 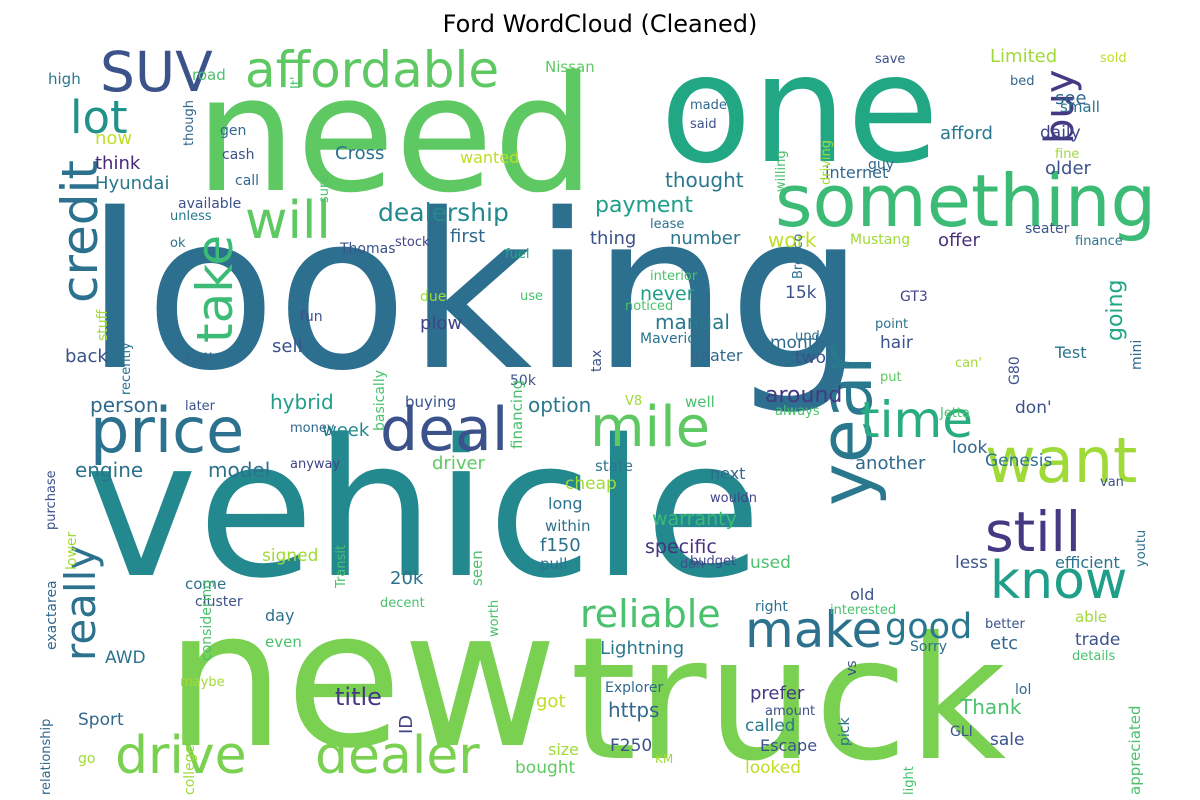 What do you see at coordinates (219, 602) in the screenshot?
I see `word-cluster: cluster` at bounding box center [219, 602].